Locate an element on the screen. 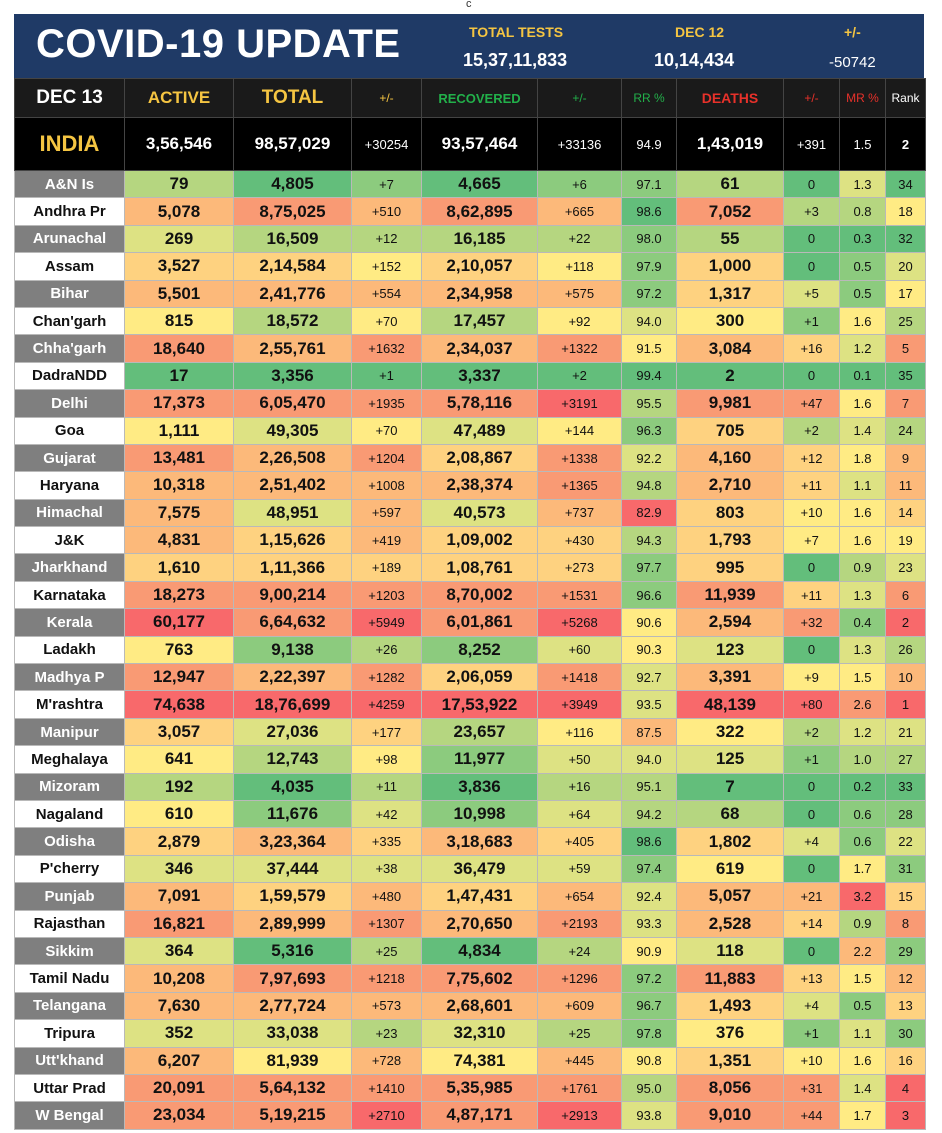 This screenshot has height=1133, width=942. active-cell: 269 is located at coordinates (179, 239).